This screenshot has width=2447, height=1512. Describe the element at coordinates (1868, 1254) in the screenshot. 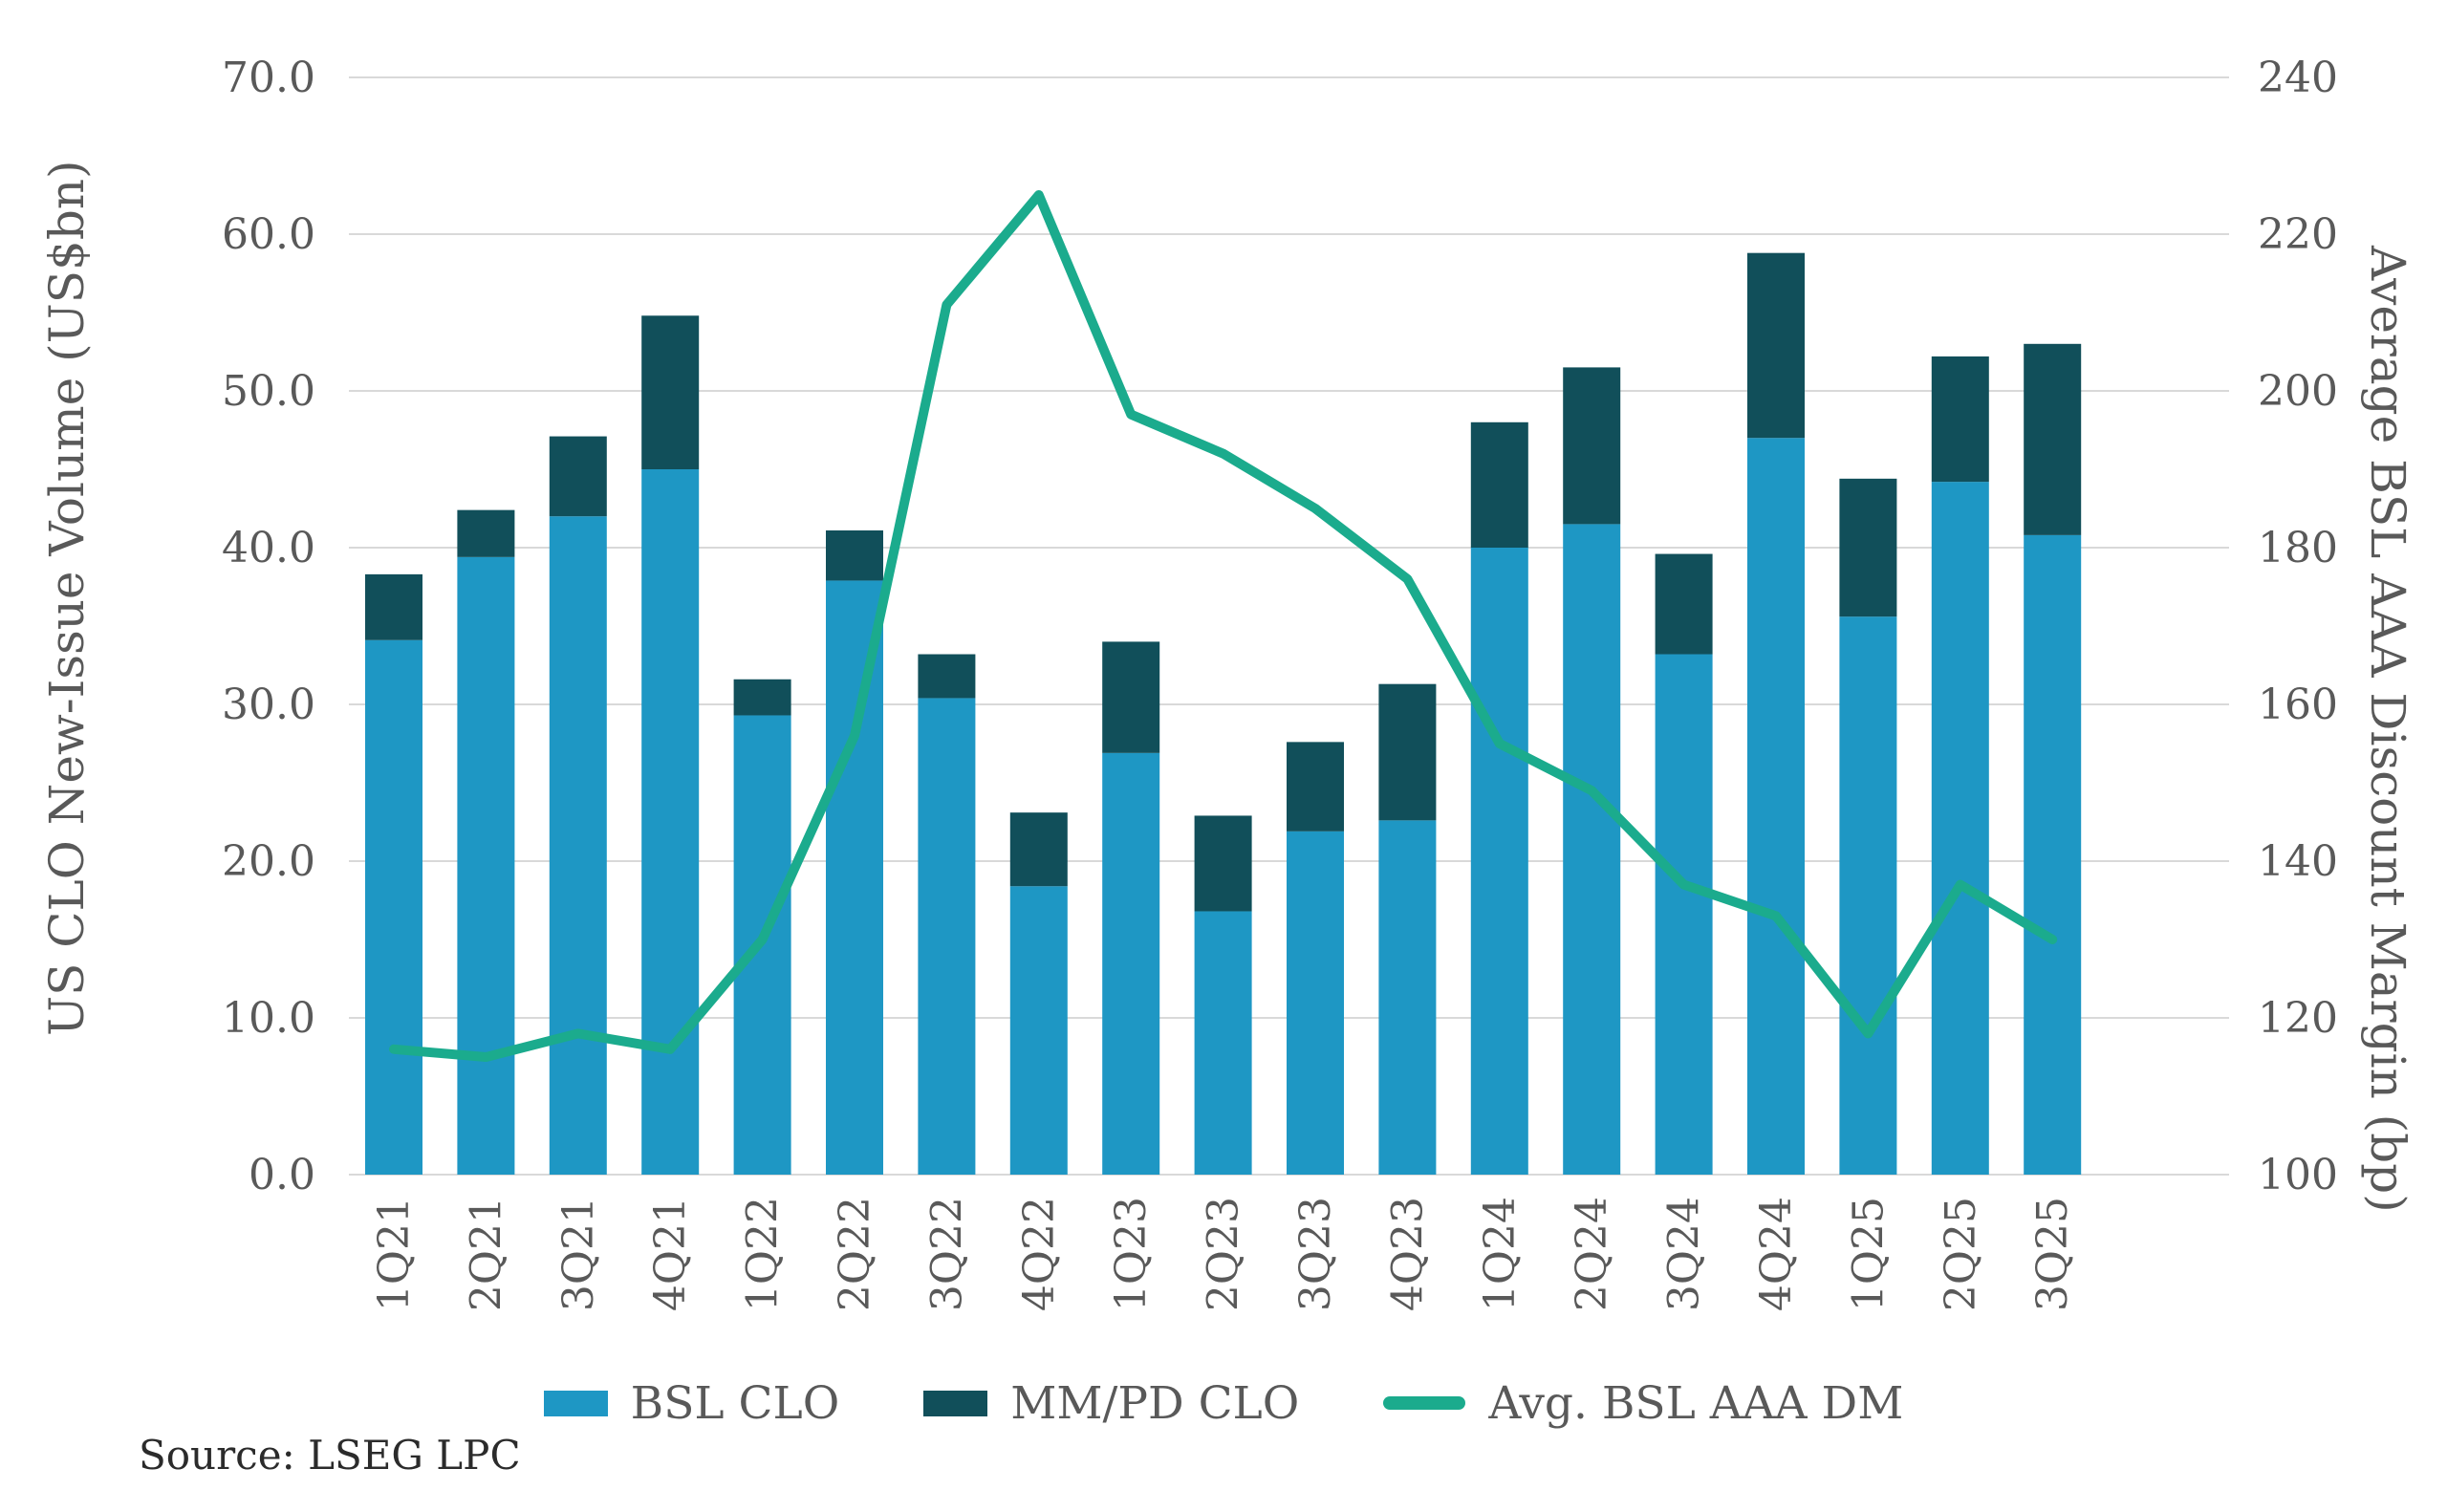

I see `x-axis-label-1Q25: 1Q25` at that location.